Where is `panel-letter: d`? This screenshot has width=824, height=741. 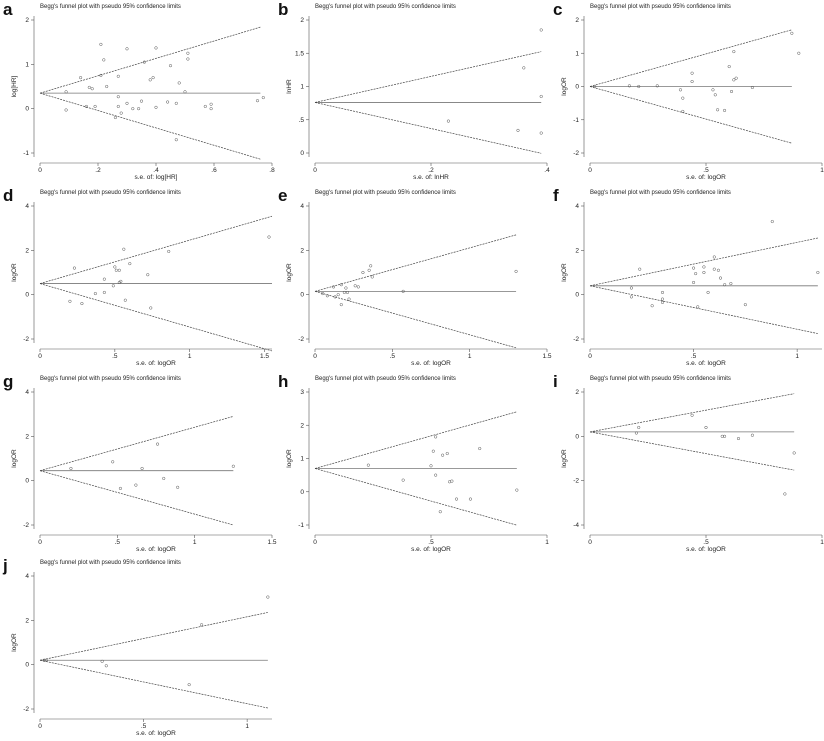 panel-letter: d is located at coordinates (8, 195).